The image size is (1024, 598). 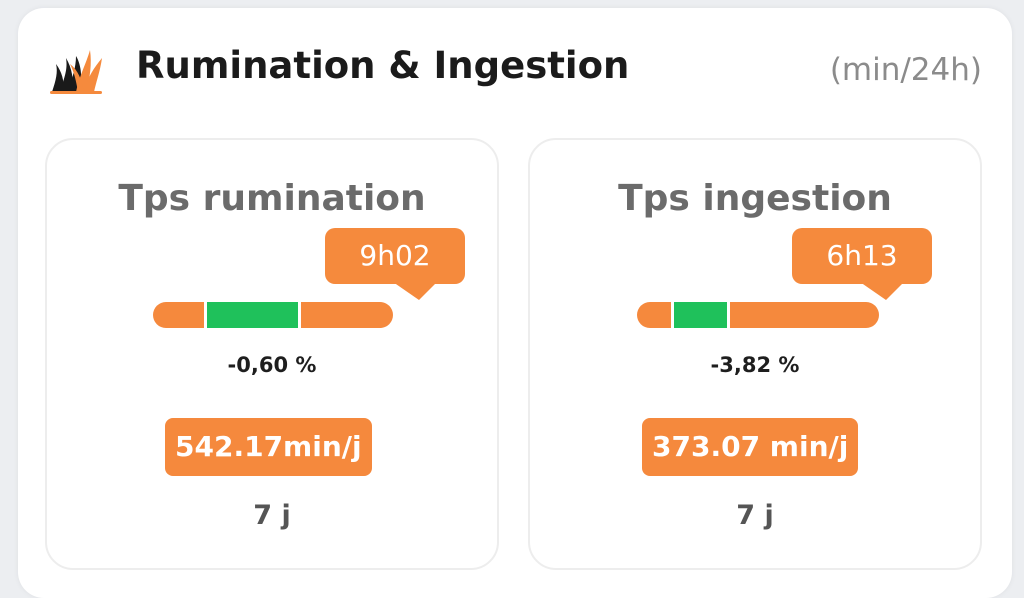 I want to click on panel-title: Rumination & Ingestion, so click(x=383, y=65).